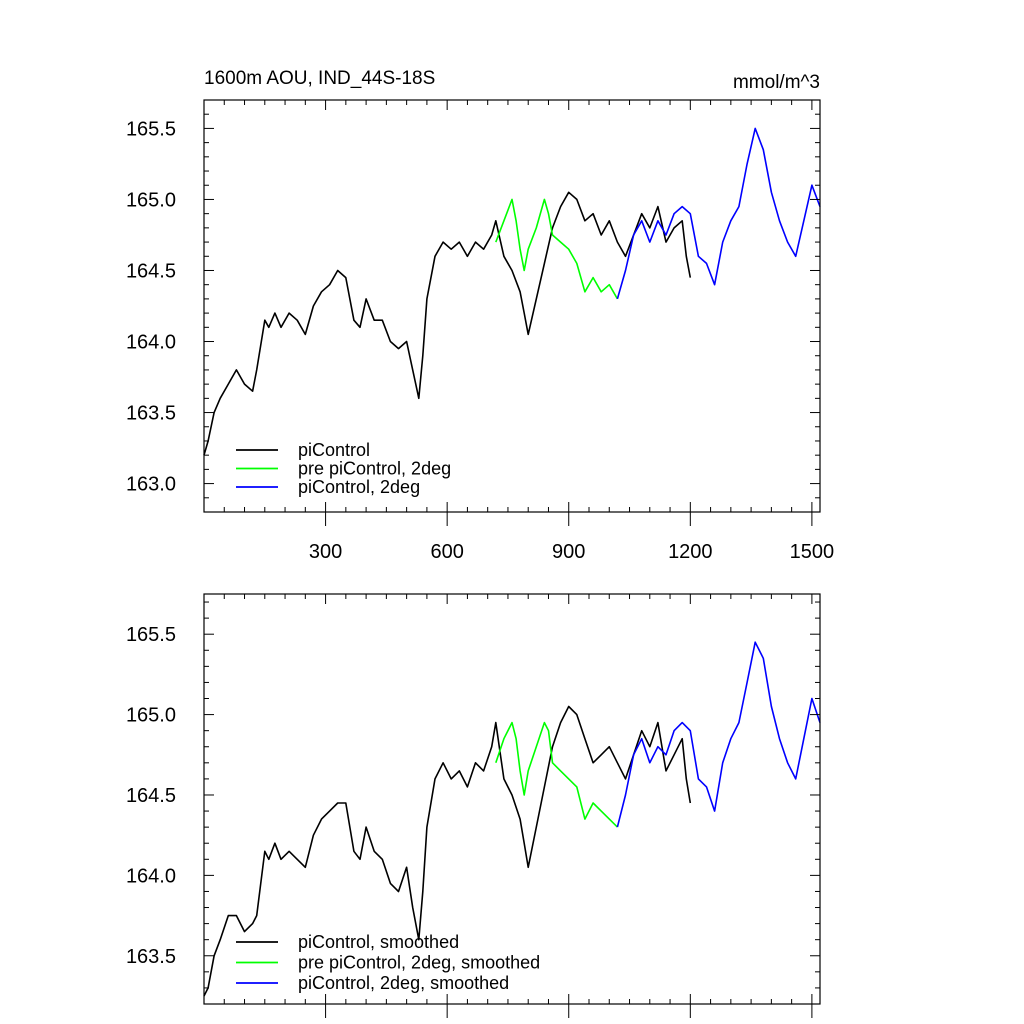  I want to click on legend-label: piControl, 2deg, so click(359, 487).